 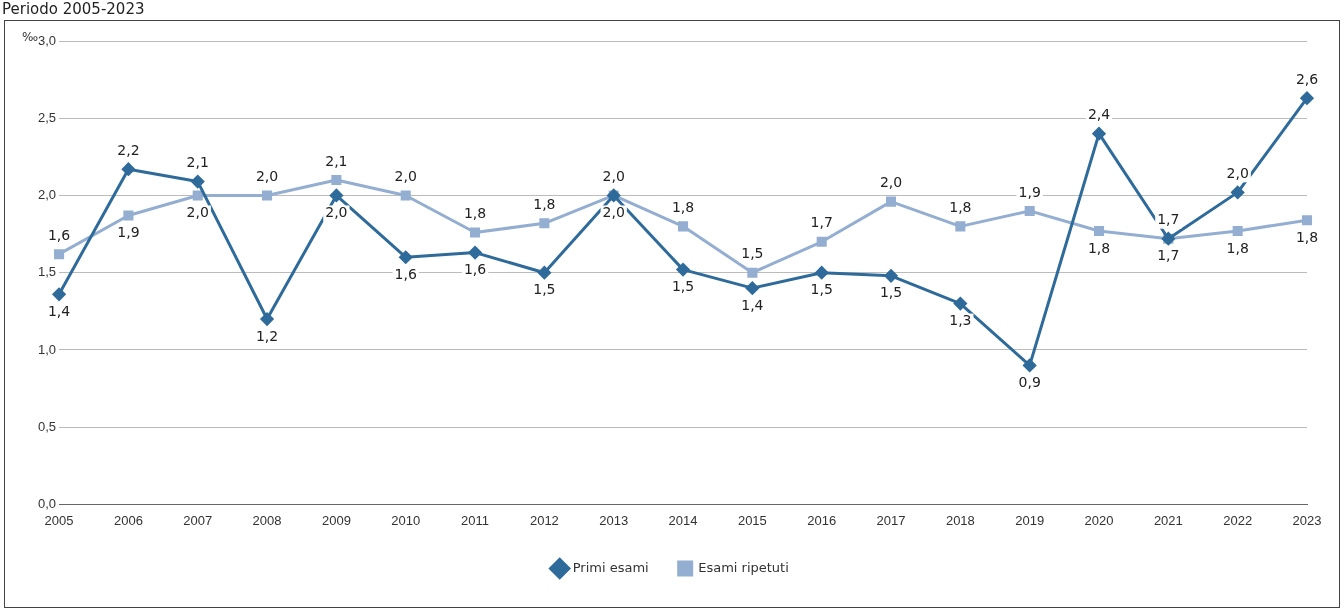 What do you see at coordinates (47, 117) in the screenshot?
I see `y-tick-label: 2,5` at bounding box center [47, 117].